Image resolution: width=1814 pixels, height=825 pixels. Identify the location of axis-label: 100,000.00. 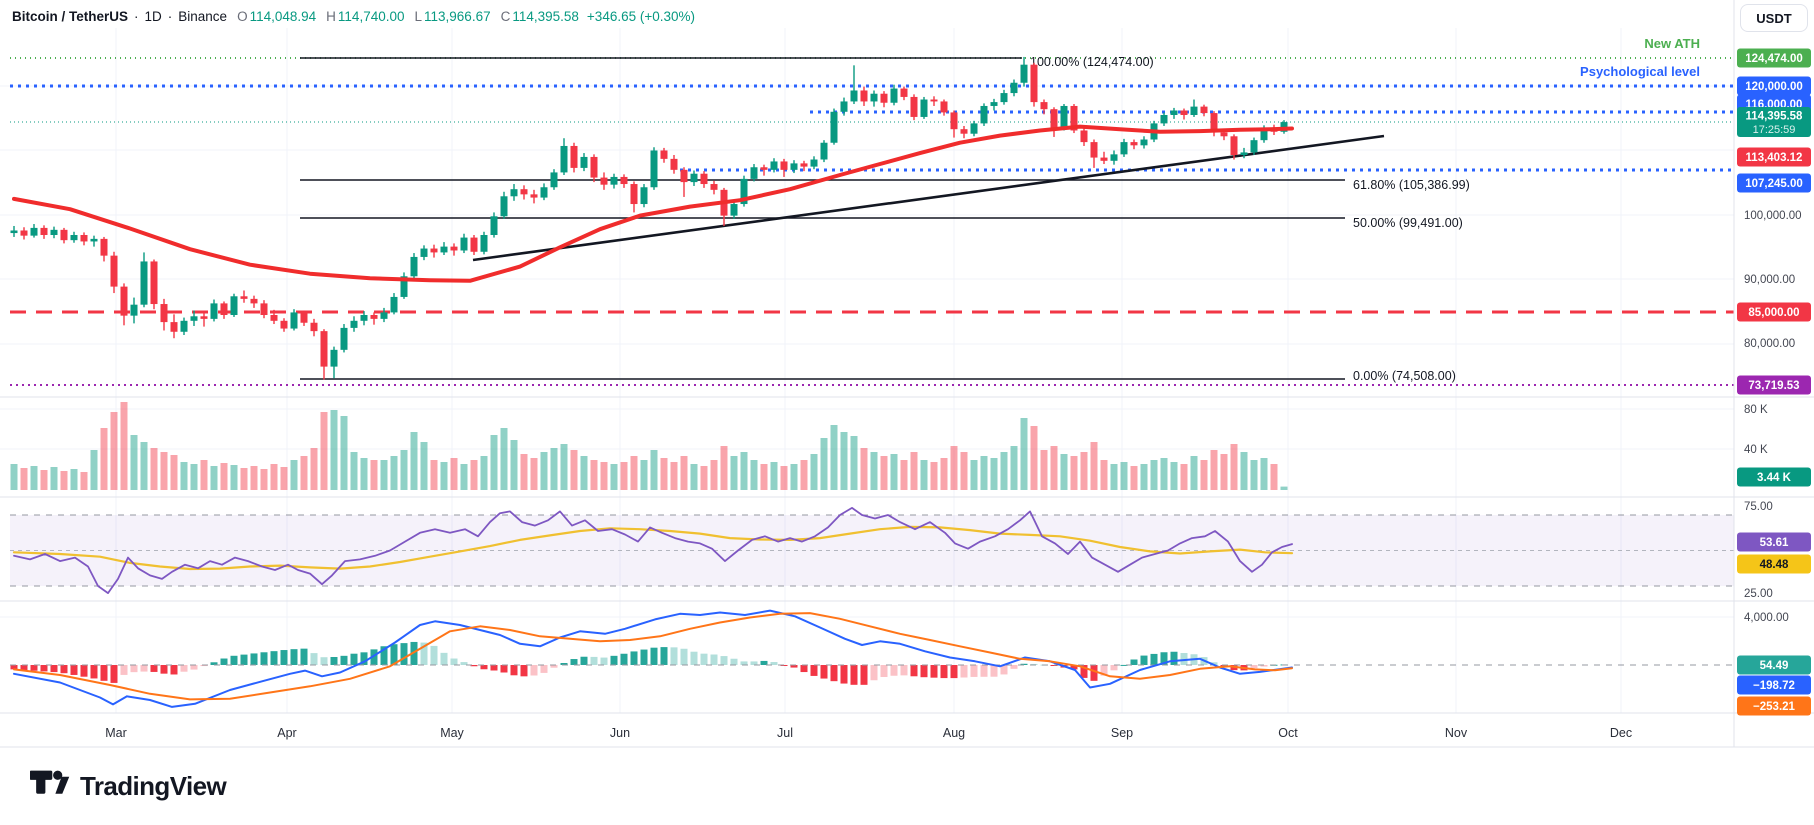
(1773, 216).